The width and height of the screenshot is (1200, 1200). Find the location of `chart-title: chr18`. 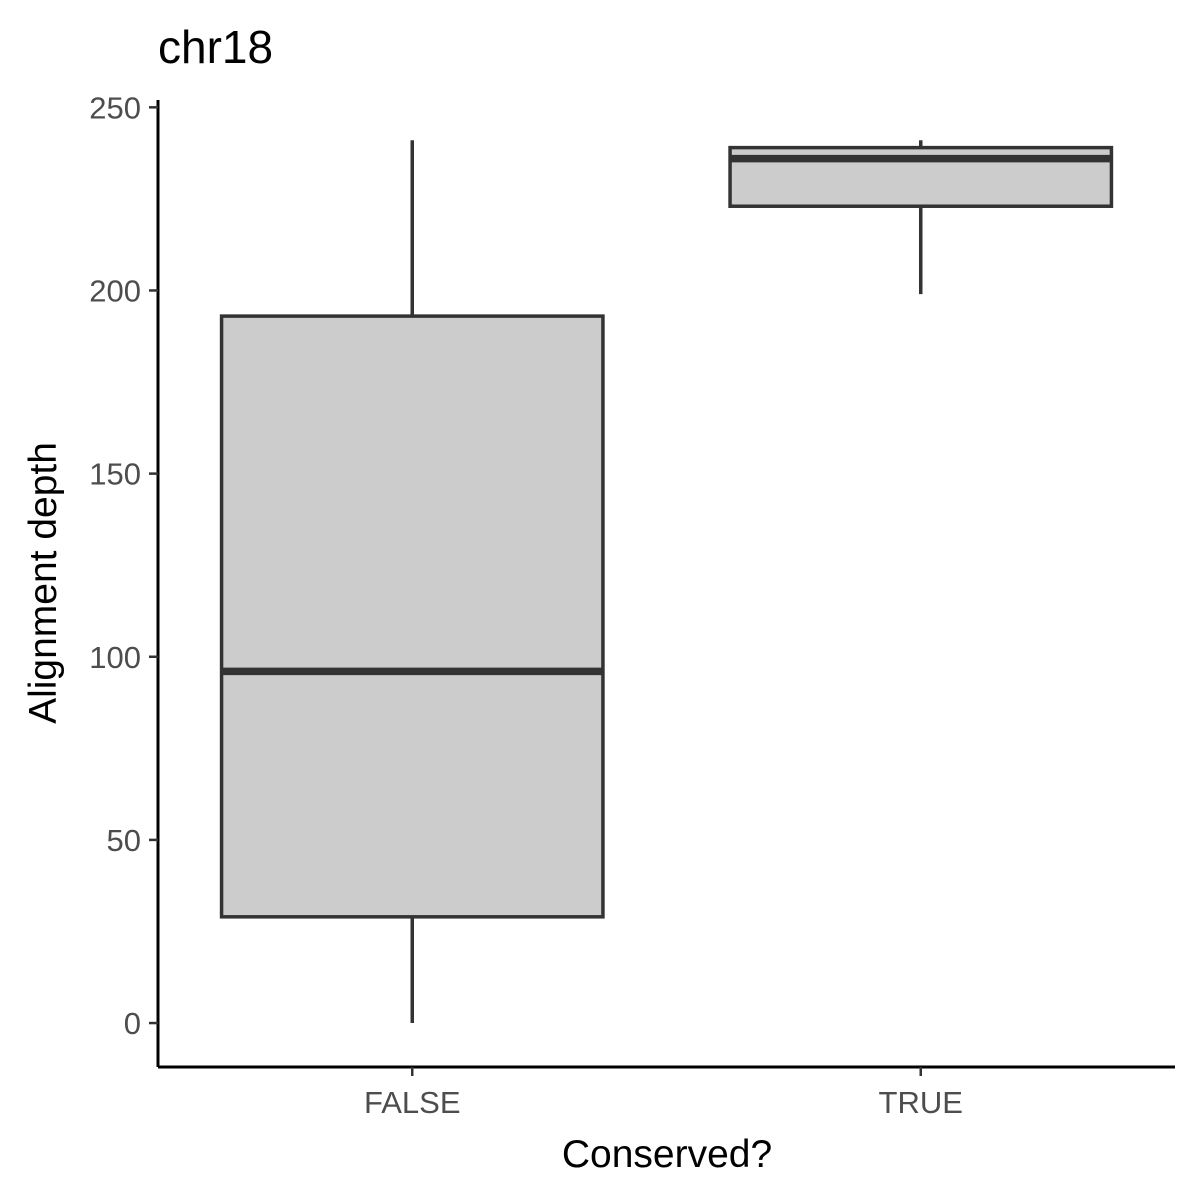

chart-title: chr18 is located at coordinates (215, 47).